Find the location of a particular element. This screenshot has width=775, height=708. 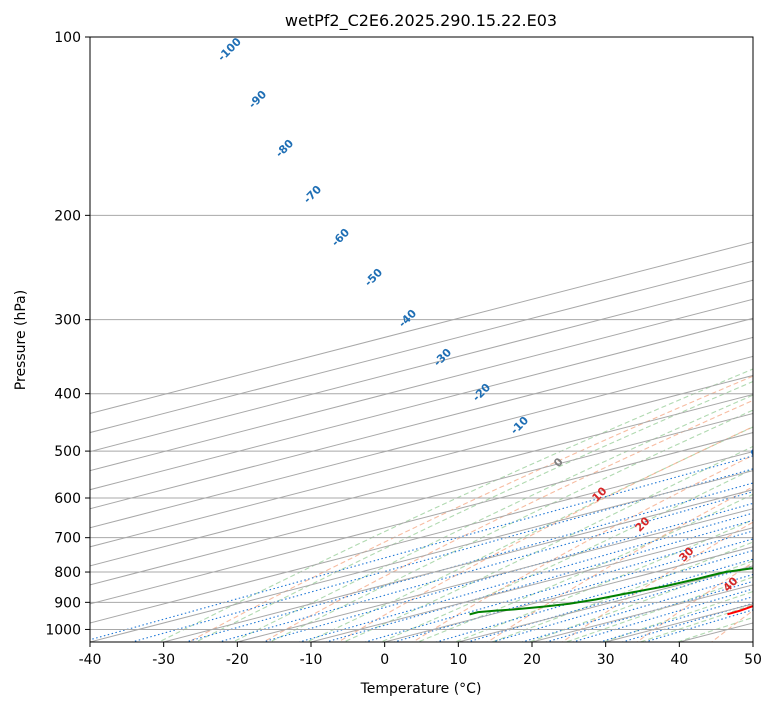

y-tick-label: 500 is located at coordinates (67, 452).